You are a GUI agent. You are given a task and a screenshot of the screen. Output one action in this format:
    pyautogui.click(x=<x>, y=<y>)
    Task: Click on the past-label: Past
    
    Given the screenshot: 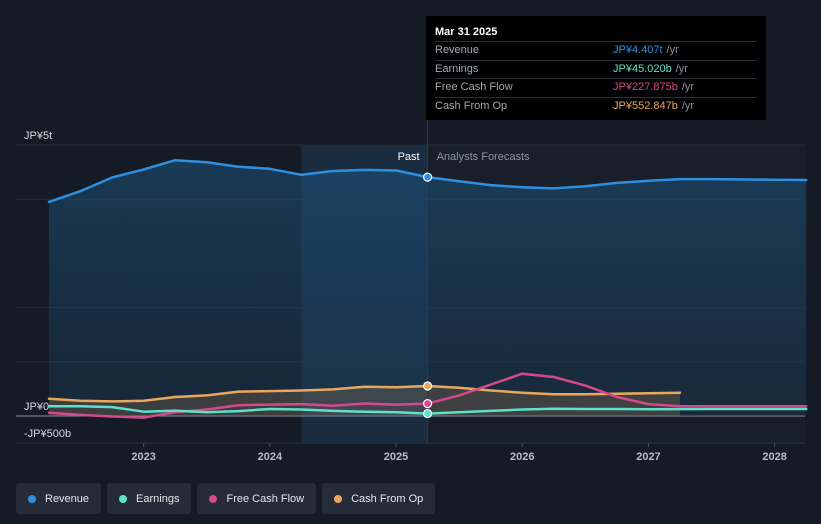 What is the action you would take?
    pyautogui.click(x=409, y=157)
    